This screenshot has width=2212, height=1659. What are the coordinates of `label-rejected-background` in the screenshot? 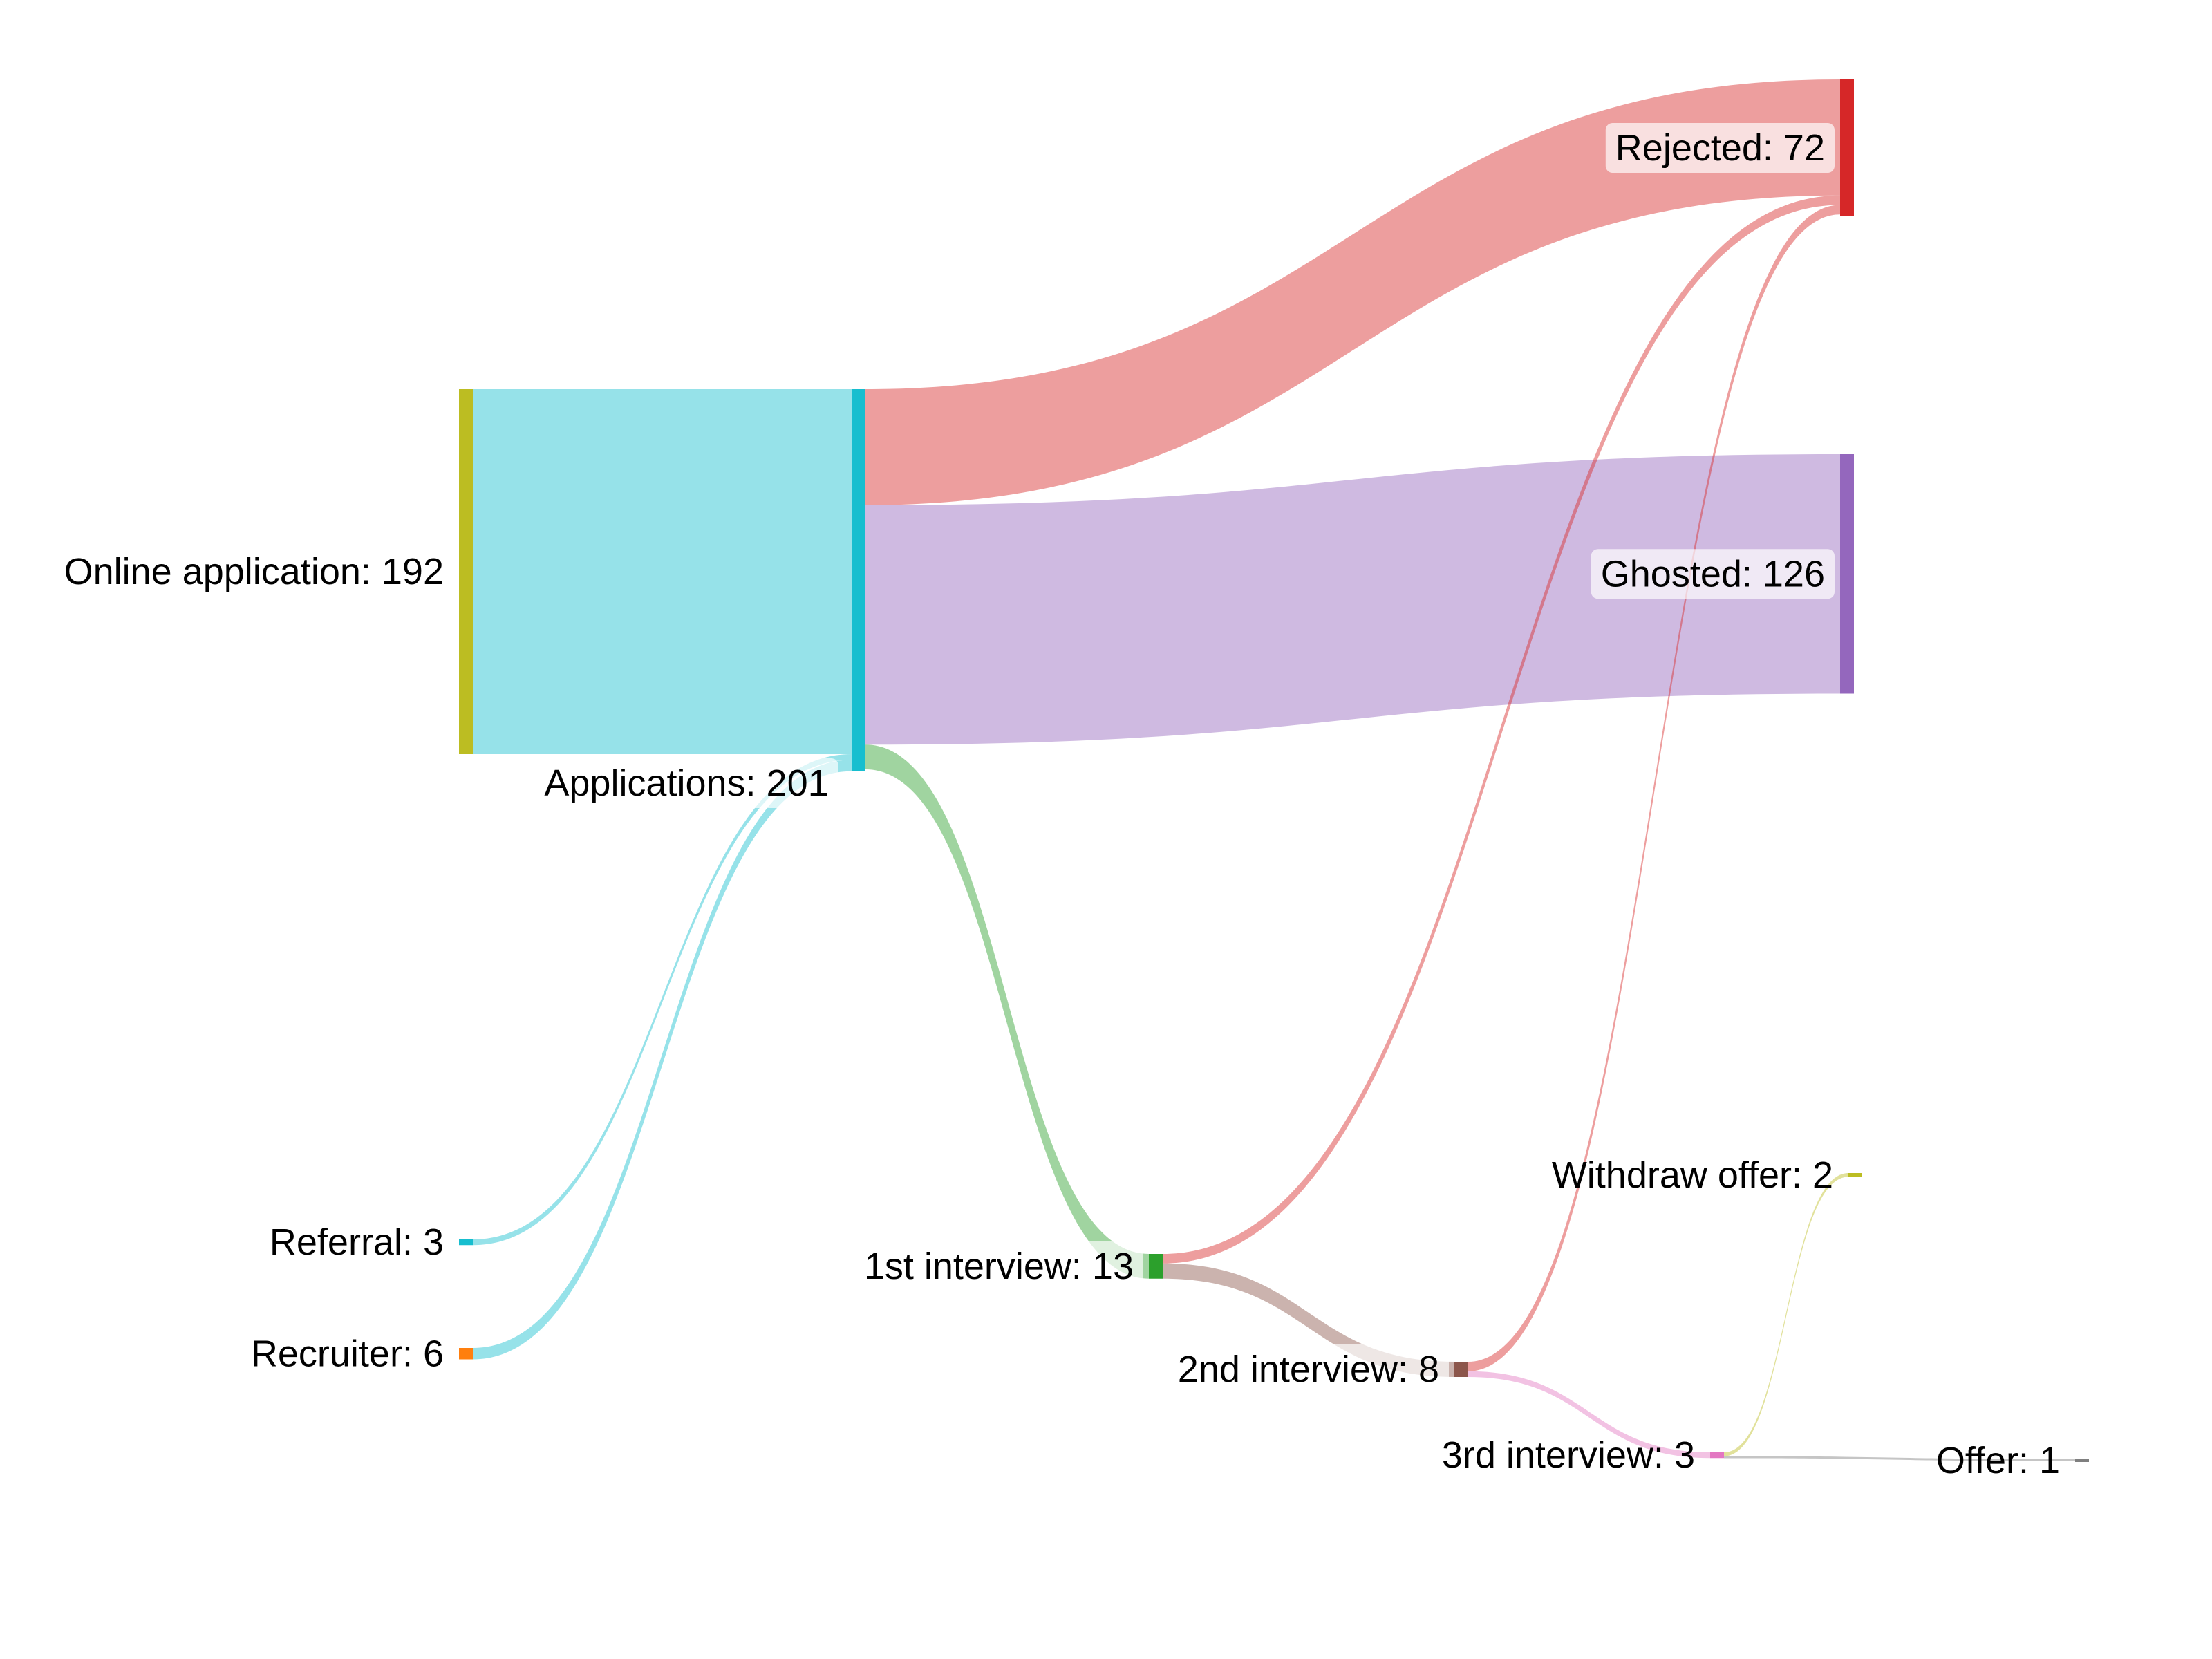 It's located at (1720, 148).